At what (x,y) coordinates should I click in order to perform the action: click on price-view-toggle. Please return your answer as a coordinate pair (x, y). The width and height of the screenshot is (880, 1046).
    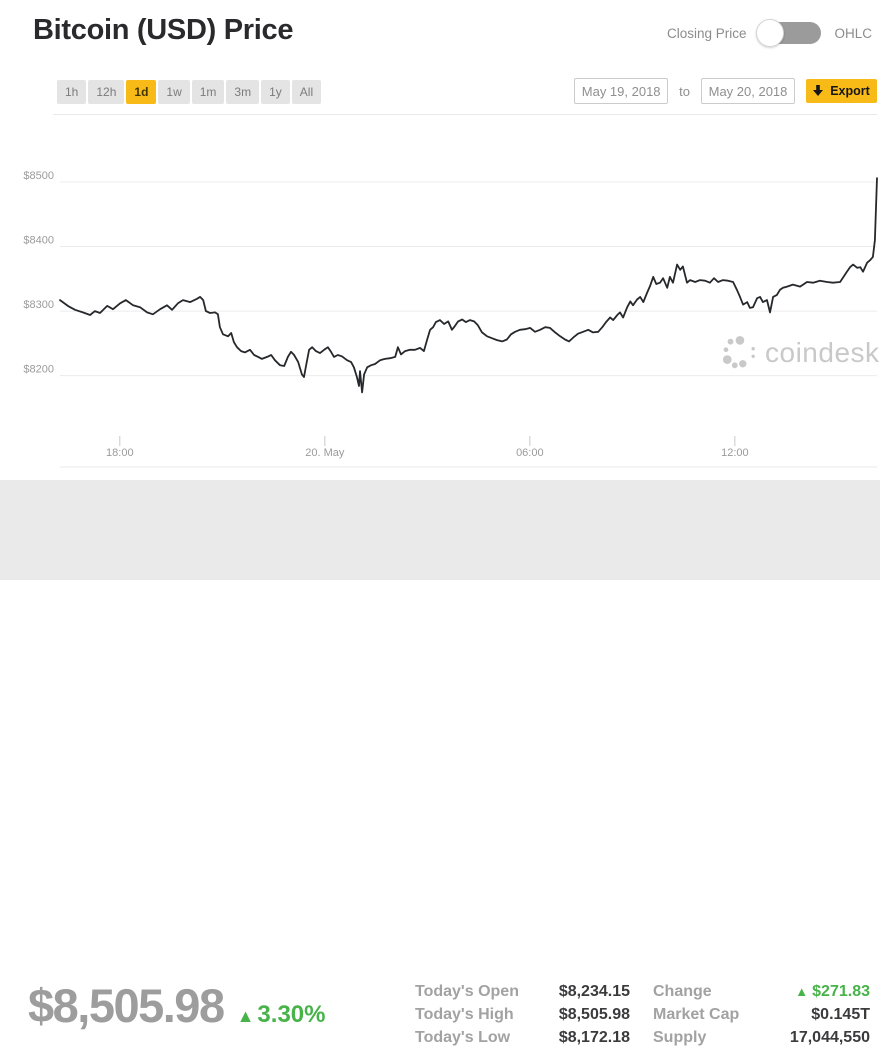
    Looking at the image, I should click on (789, 33).